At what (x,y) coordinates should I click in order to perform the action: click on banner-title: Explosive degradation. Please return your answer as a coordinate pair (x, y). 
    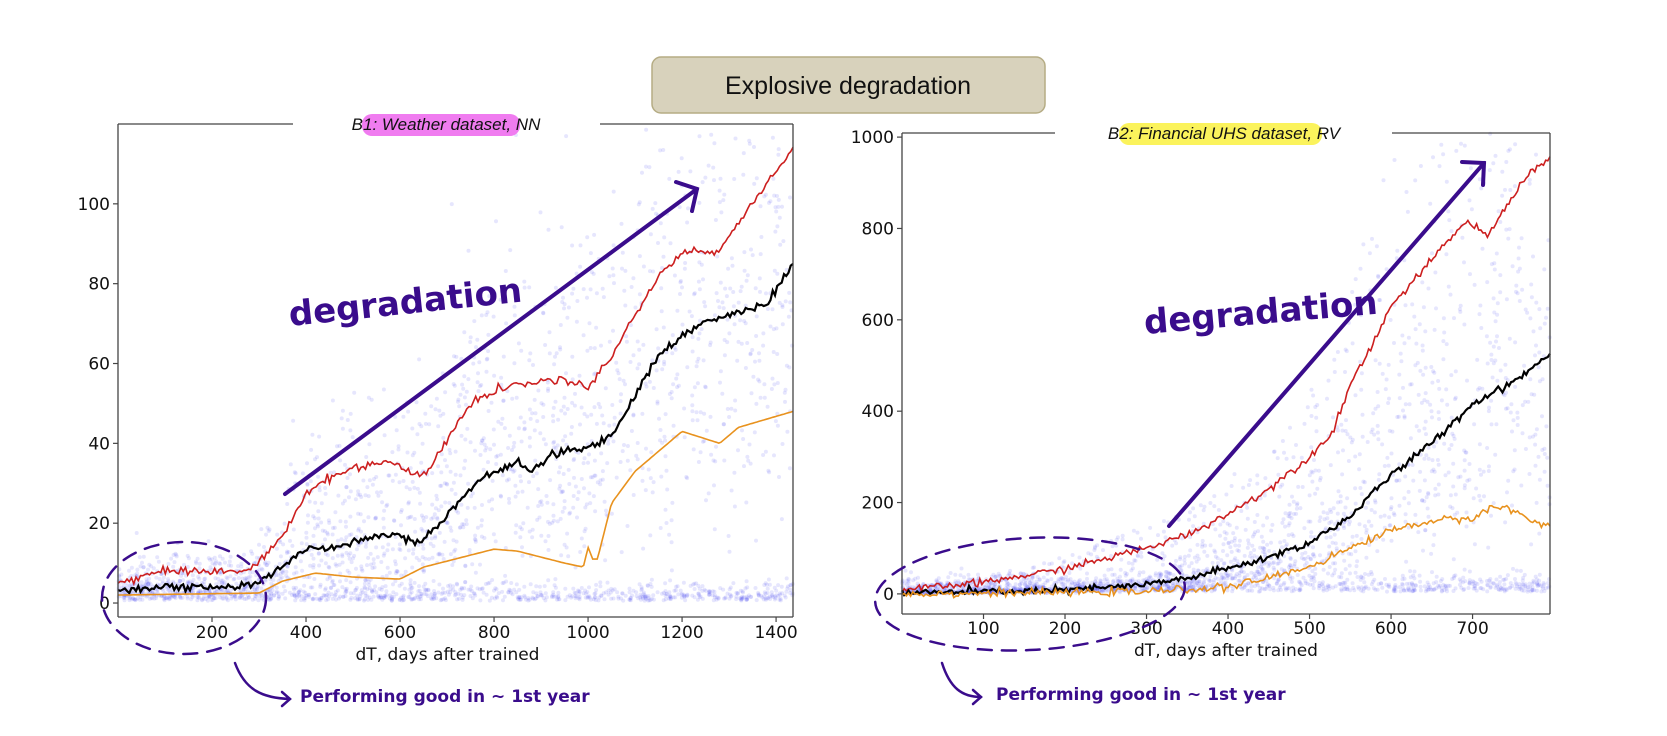
    Looking at the image, I should click on (848, 86).